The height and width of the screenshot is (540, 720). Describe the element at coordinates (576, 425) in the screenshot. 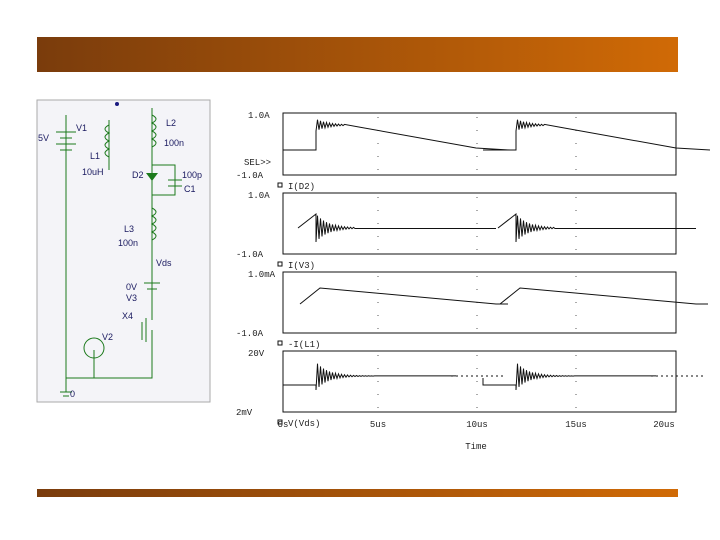

I see `x-tick-label: 15us` at that location.